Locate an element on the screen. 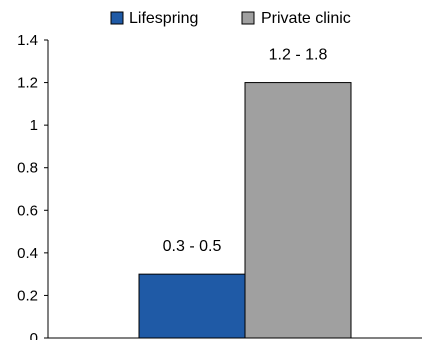  y-tick-label: 0 is located at coordinates (34, 335).